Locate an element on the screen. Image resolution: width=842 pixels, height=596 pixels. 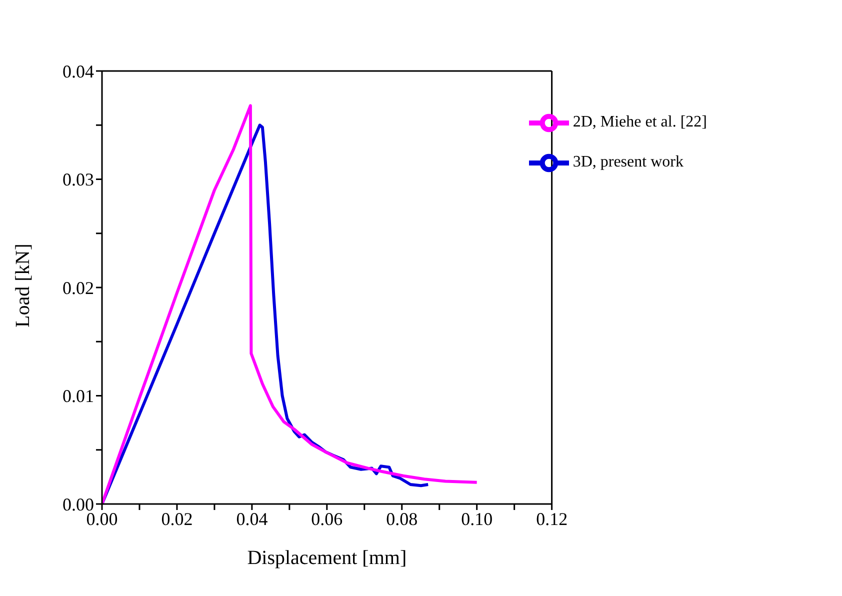
y-tick-label: 0.00 is located at coordinates (78, 504).